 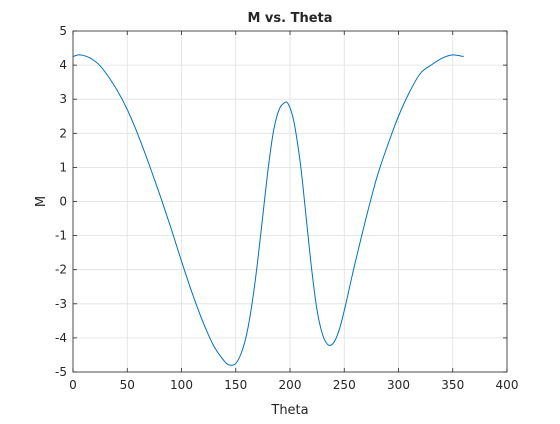 I want to click on y-axis-label: M, so click(x=41, y=201).